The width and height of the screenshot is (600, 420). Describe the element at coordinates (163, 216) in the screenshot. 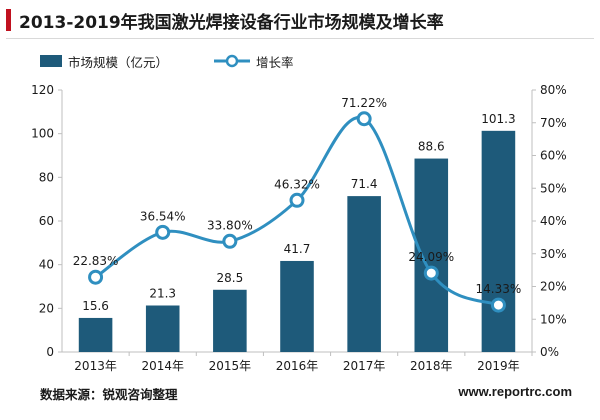

I see `growth-rate-label: 36.54%` at that location.